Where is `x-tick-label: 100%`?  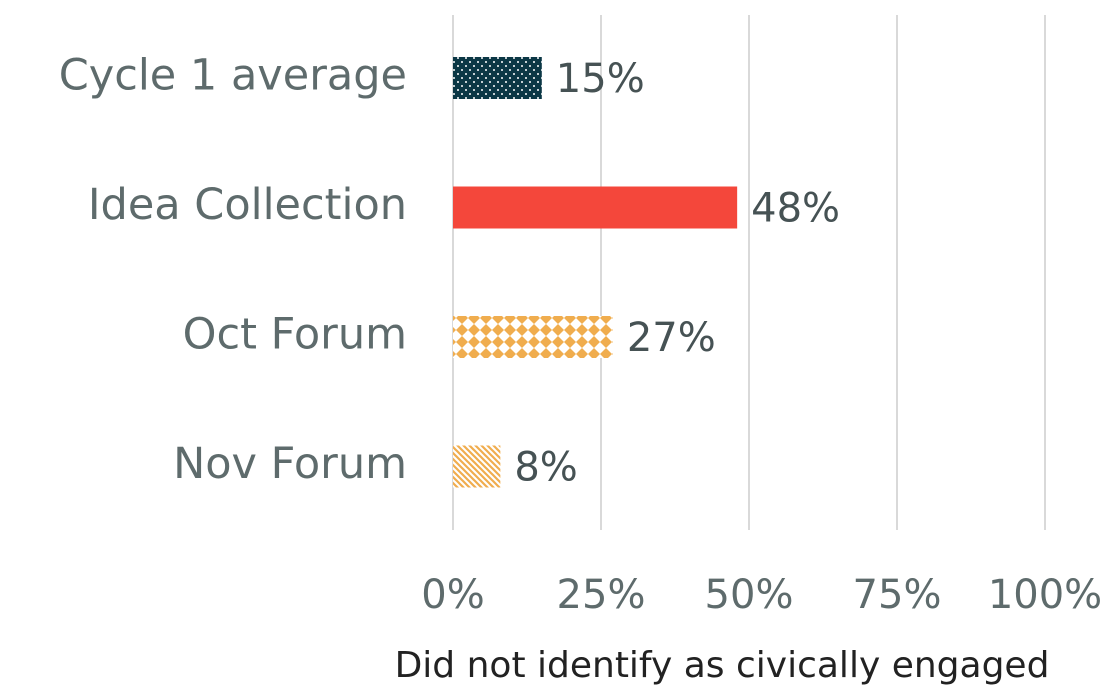
x-tick-label: 100% is located at coordinates (1045, 595).